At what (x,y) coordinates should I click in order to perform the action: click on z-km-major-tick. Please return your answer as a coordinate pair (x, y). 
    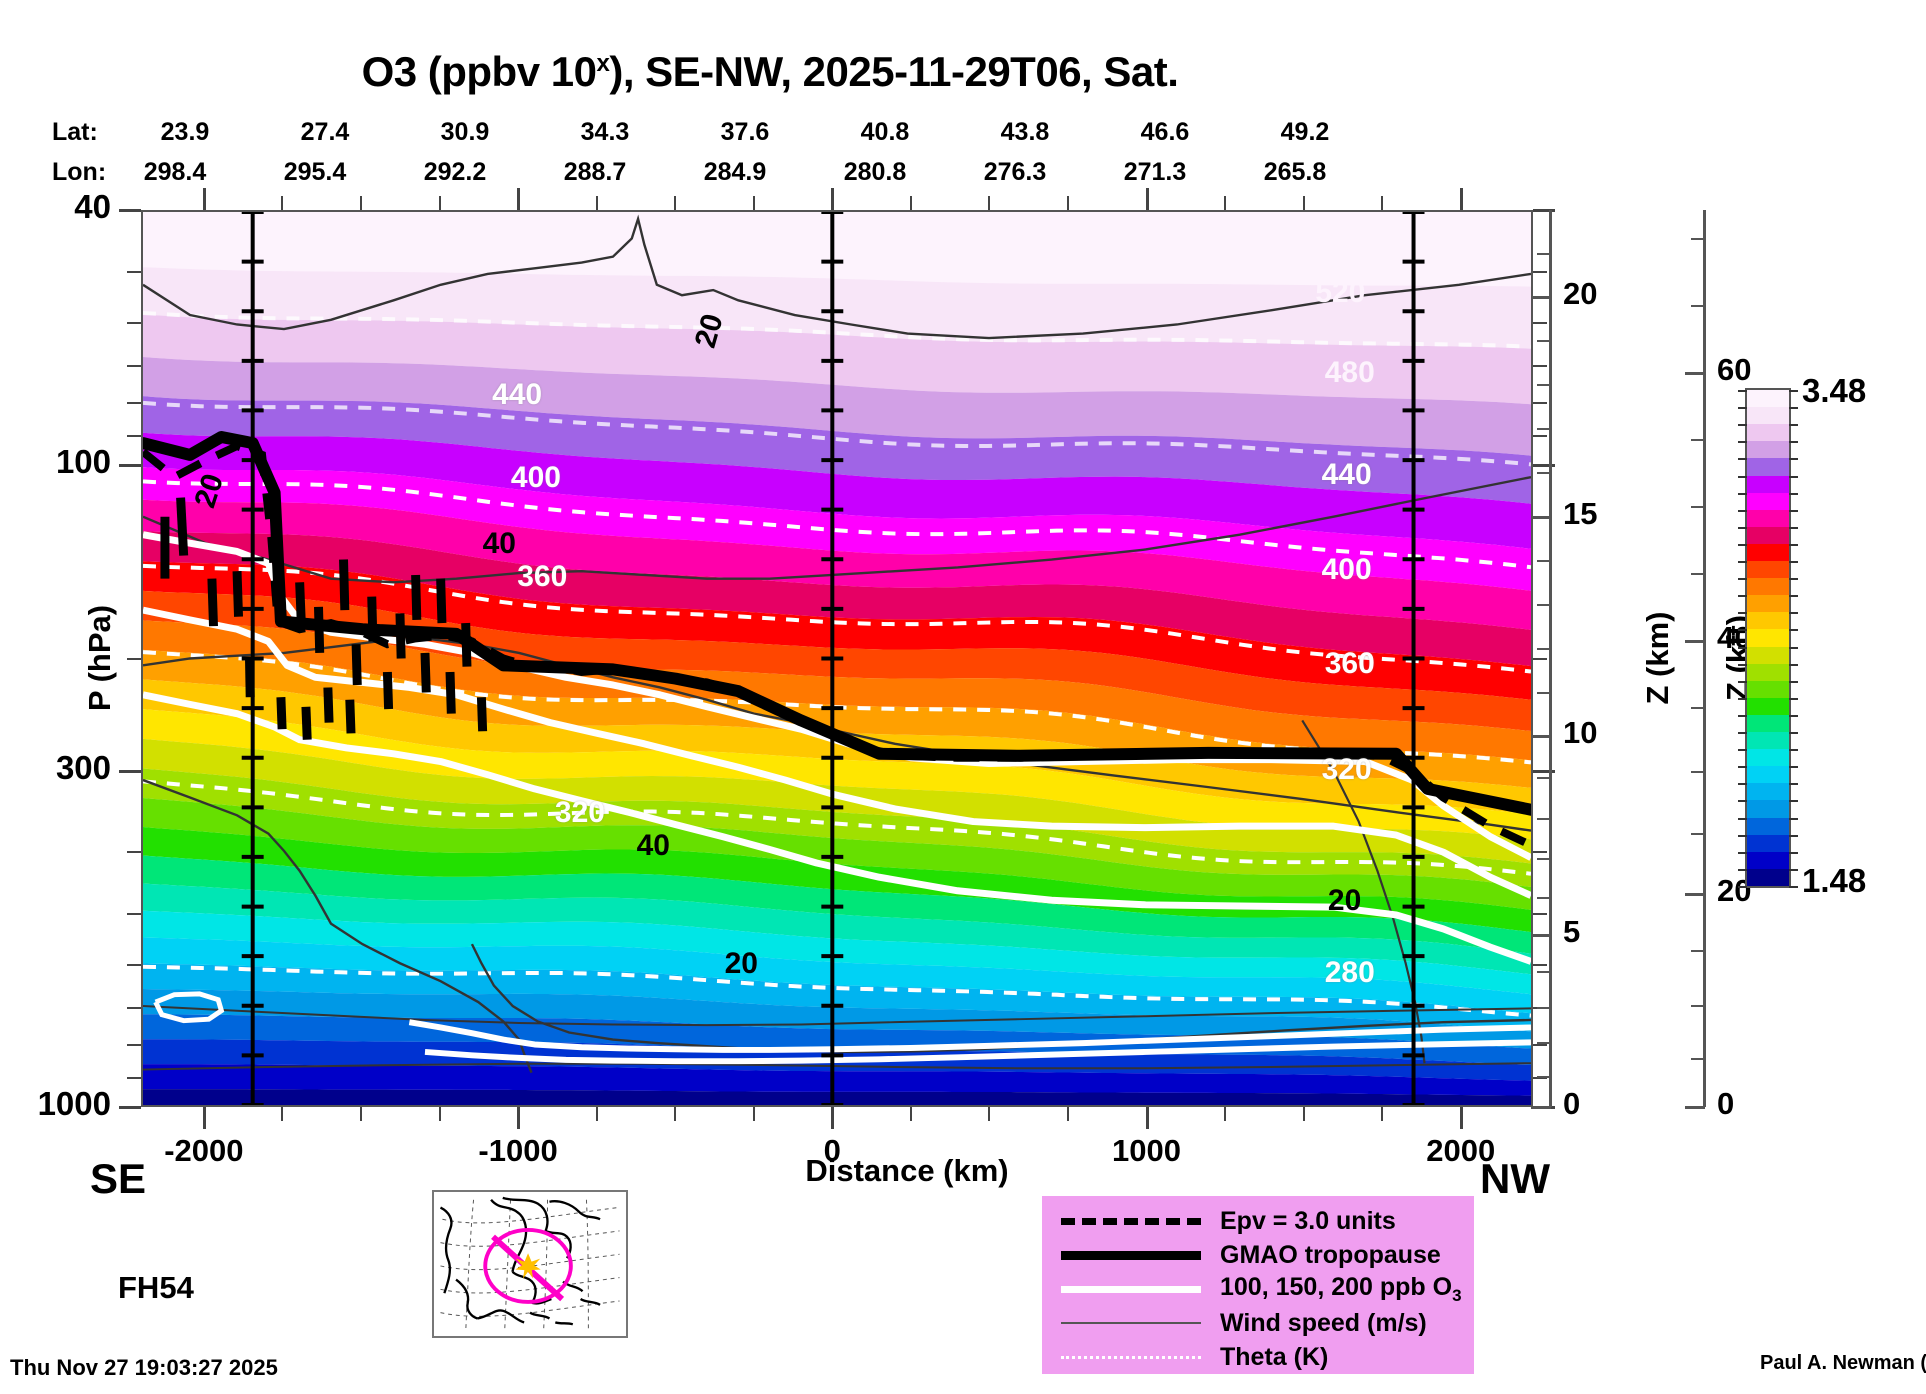
    Looking at the image, I should click on (1541, 518).